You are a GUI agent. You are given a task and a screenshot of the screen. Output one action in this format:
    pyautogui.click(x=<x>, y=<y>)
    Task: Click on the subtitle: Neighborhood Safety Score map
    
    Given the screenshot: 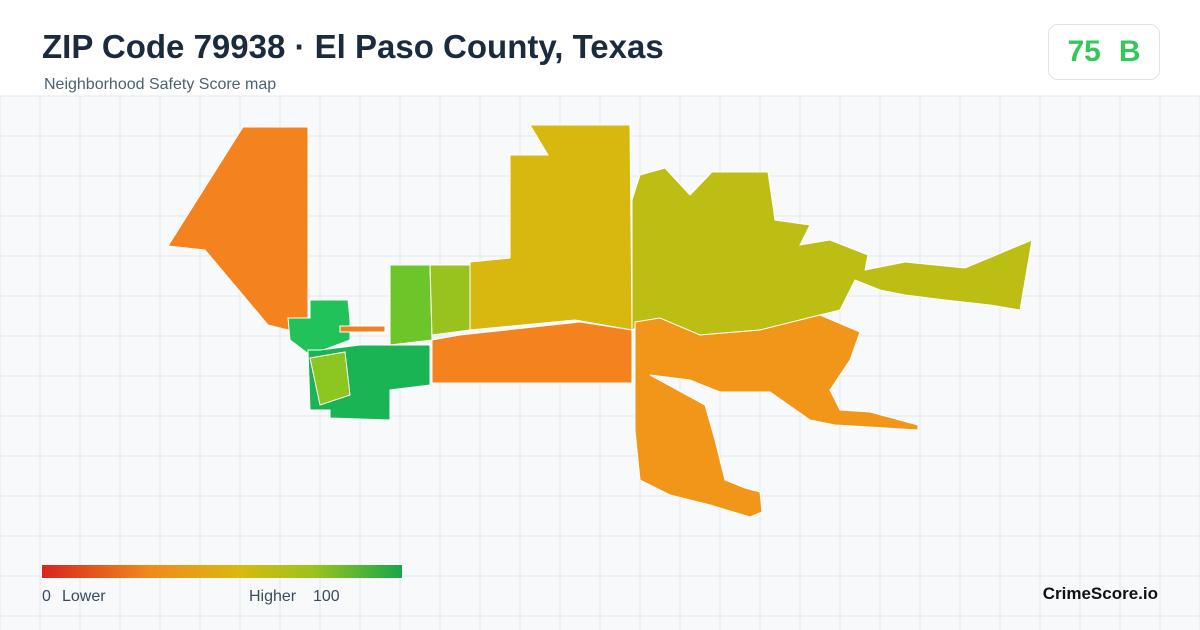 What is the action you would take?
    pyautogui.click(x=160, y=84)
    